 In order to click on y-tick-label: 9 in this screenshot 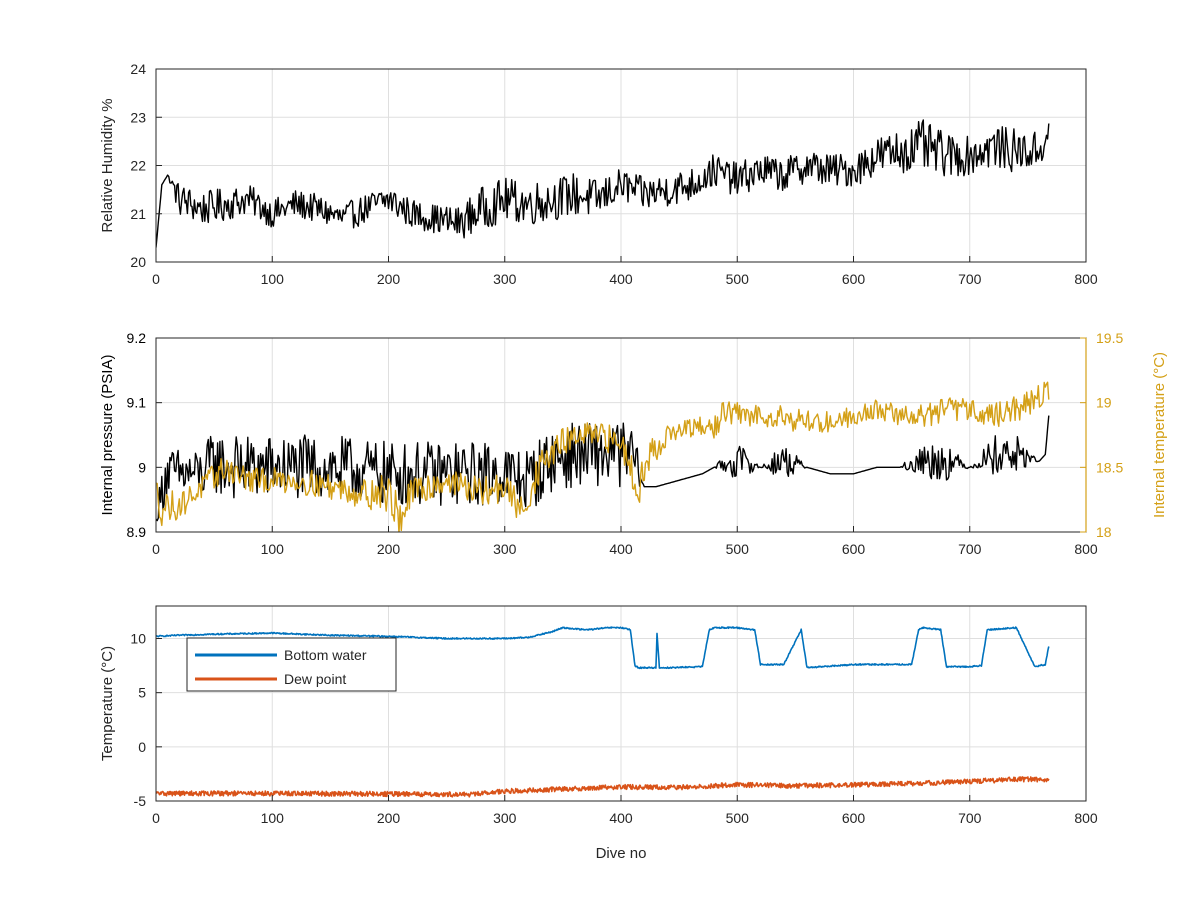, I will do `click(142, 467)`.